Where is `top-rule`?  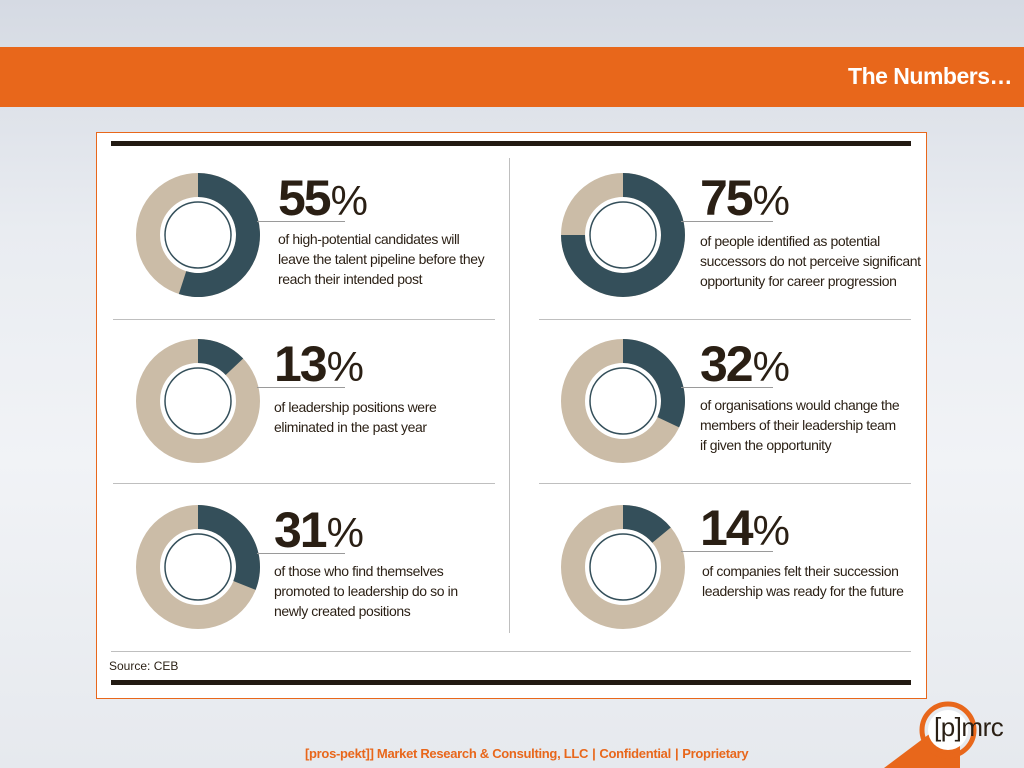 top-rule is located at coordinates (511, 143).